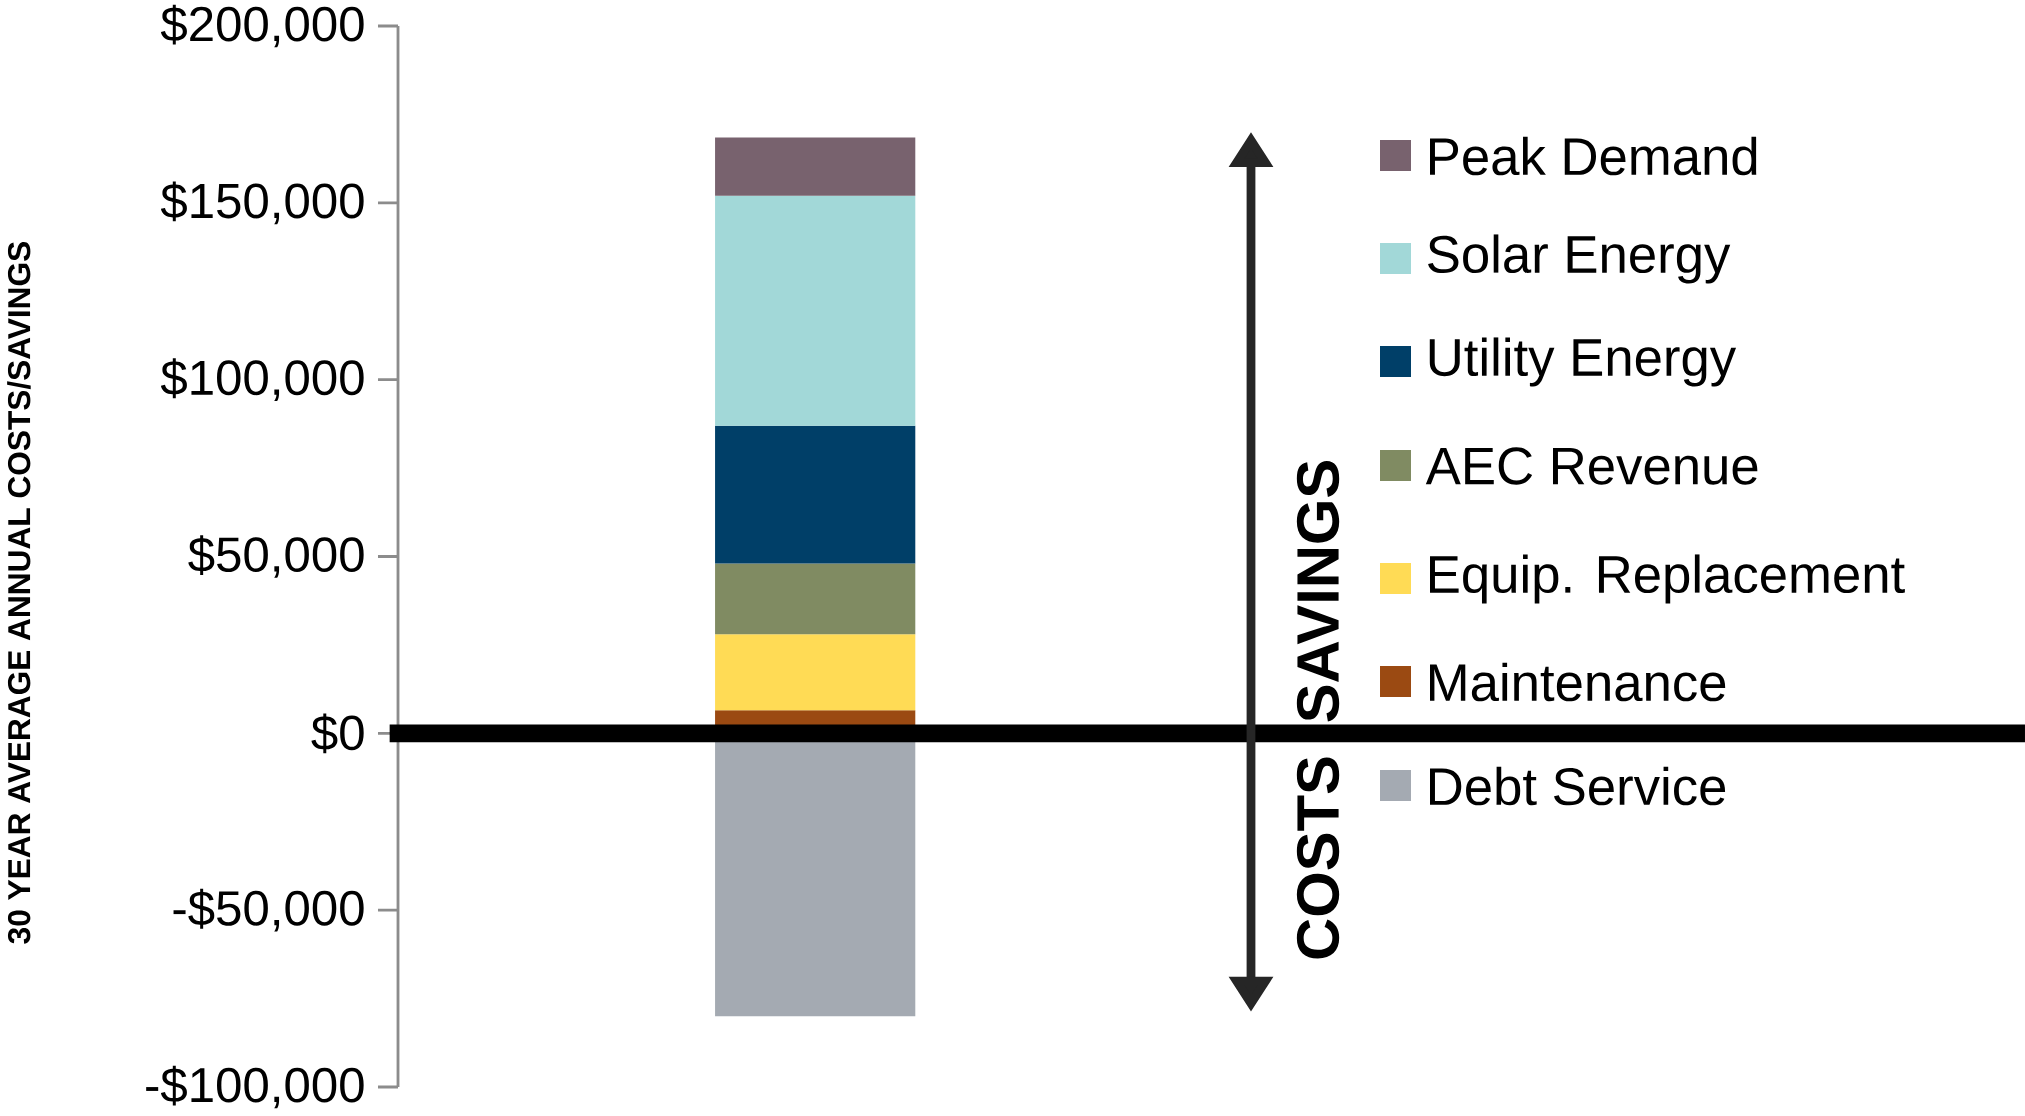 The height and width of the screenshot is (1116, 2025). I want to click on y-tick-label: $200,000, so click(262, 26).